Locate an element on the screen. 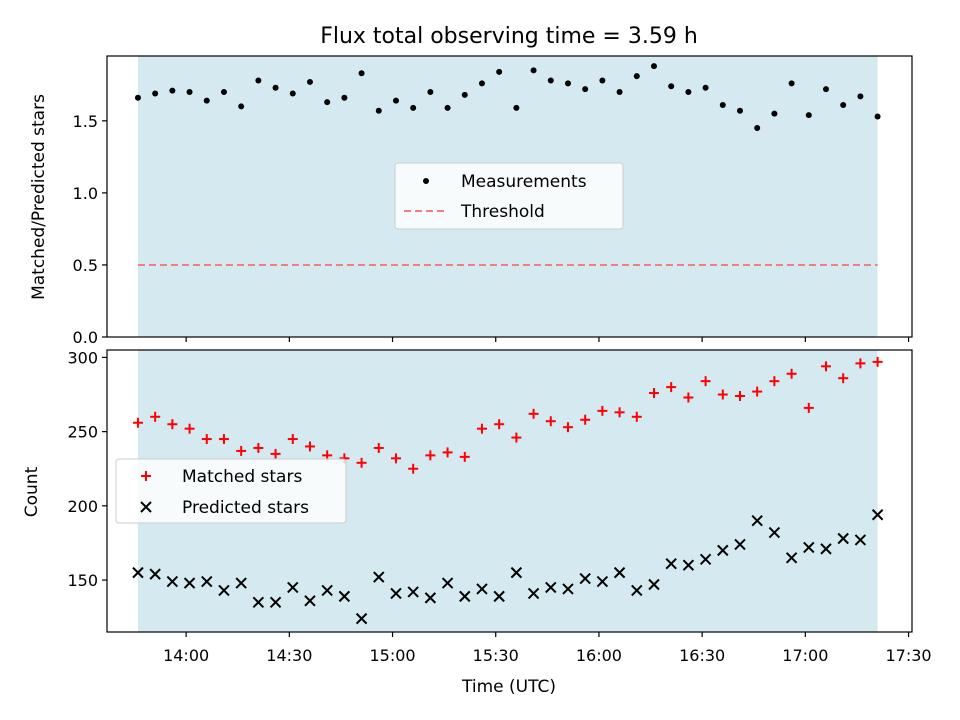 The width and height of the screenshot is (960, 720). top-y-tick-label: 1.0 is located at coordinates (85, 193).